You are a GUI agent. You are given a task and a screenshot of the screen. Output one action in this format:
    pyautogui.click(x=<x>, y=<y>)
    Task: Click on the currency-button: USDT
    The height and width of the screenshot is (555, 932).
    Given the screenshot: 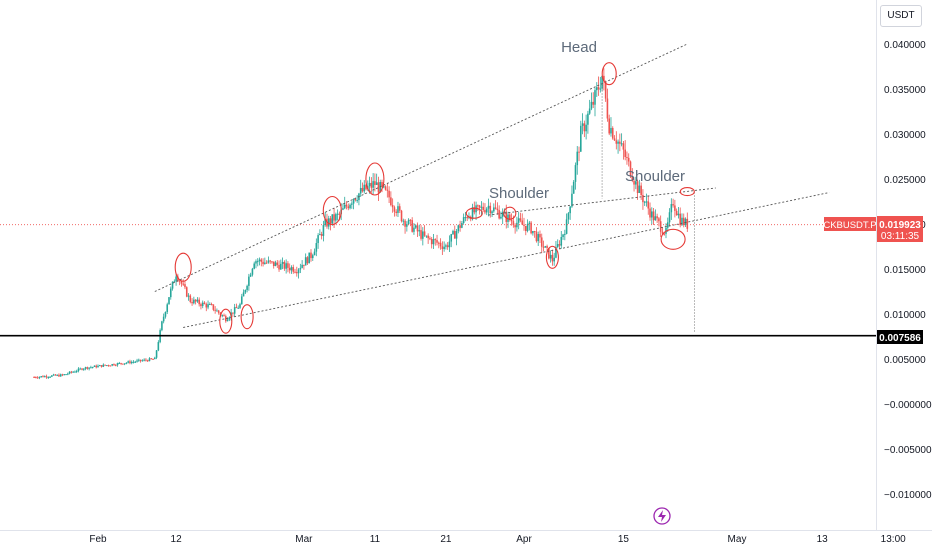 What is the action you would take?
    pyautogui.click(x=901, y=16)
    